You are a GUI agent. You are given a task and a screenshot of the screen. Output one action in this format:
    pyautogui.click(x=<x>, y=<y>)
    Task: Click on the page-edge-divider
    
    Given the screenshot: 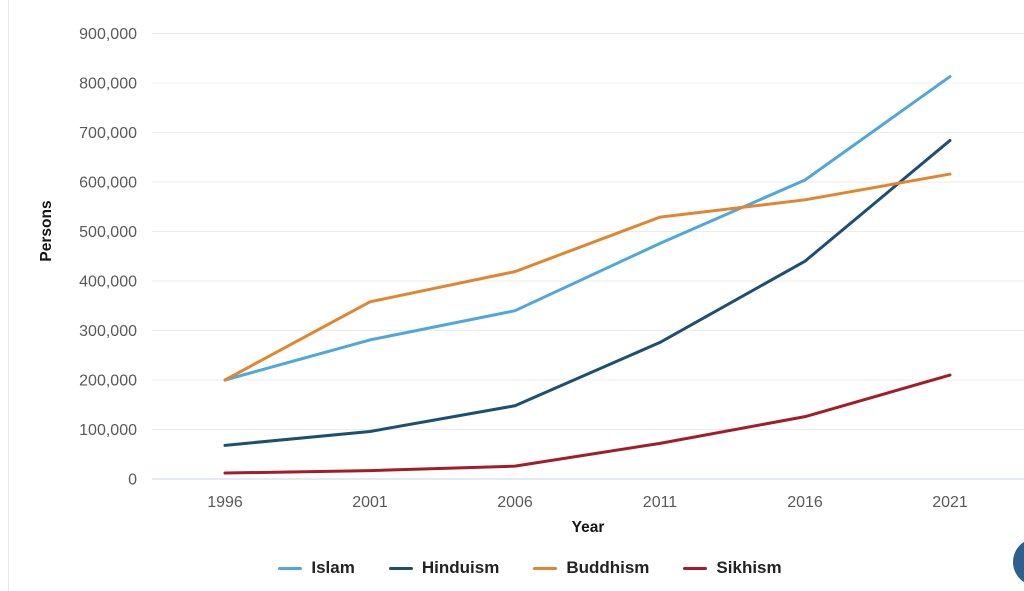 What is the action you would take?
    pyautogui.click(x=8, y=295)
    